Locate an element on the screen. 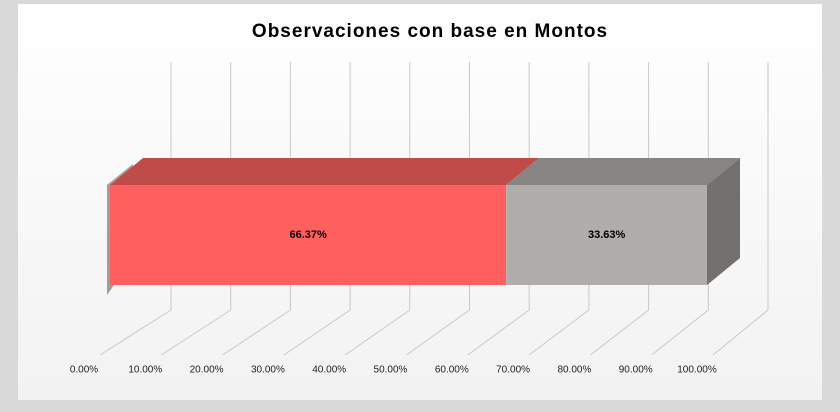  x-tick-label: 90.00% is located at coordinates (636, 370).